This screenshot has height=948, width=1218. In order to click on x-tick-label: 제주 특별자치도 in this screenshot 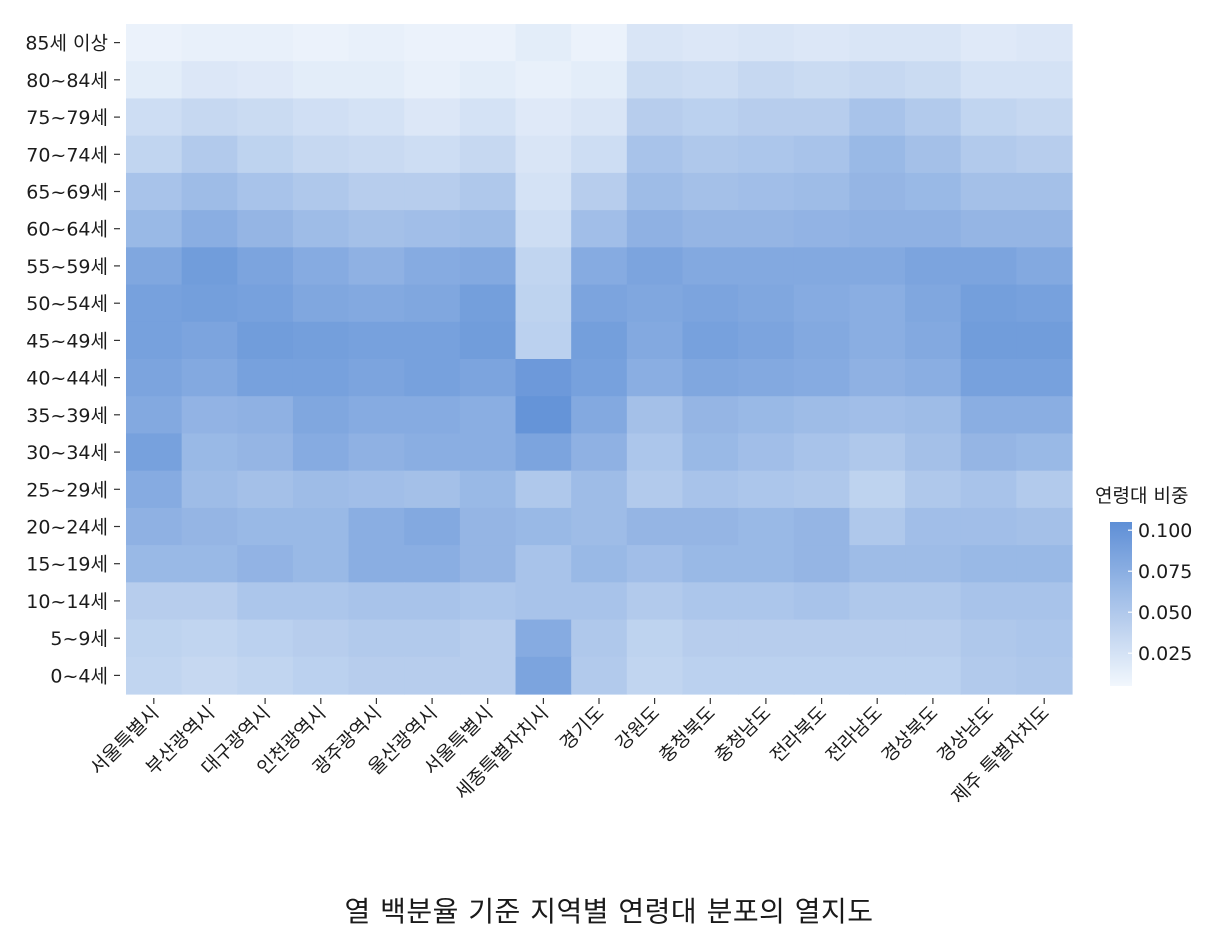, I will do `click(1000, 755)`.